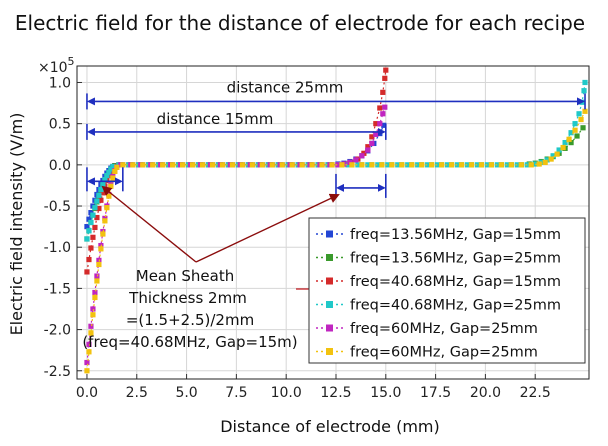 This screenshot has width=608, height=446. I want to click on legend-item-1: freq=13.56MHz, Gap=15mm, so click(438, 235).